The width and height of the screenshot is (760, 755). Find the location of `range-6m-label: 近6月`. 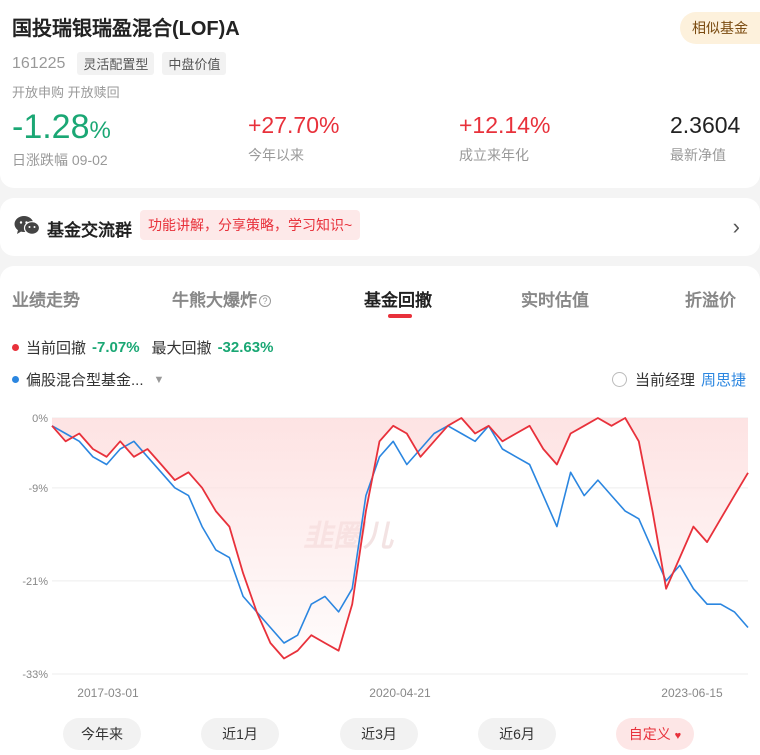

range-6m-label: 近6月 is located at coordinates (517, 734).